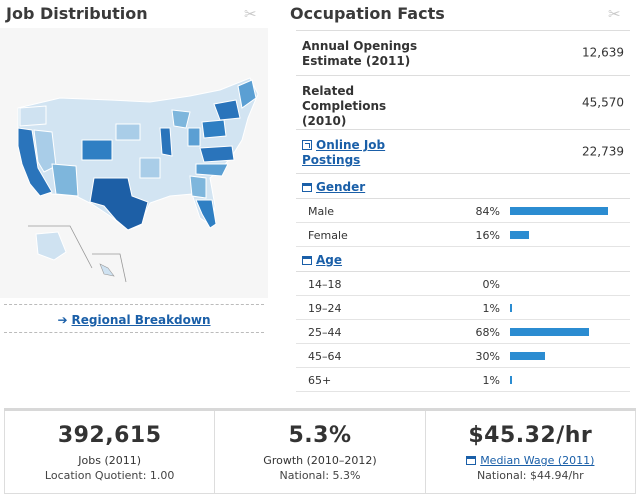 This screenshot has width=640, height=494. I want to click on age-label: 25–44, so click(325, 332).